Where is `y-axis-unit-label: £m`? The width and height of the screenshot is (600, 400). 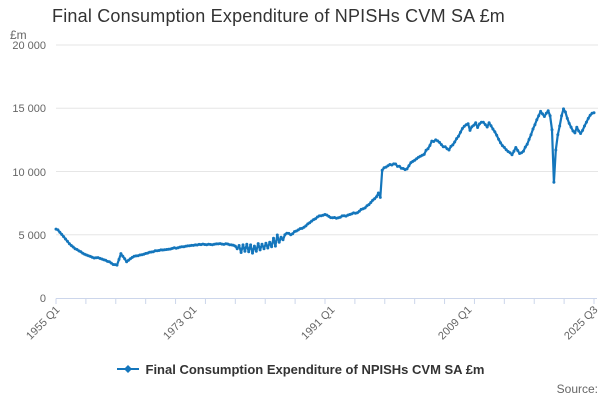 y-axis-unit-label: £m is located at coordinates (18, 35).